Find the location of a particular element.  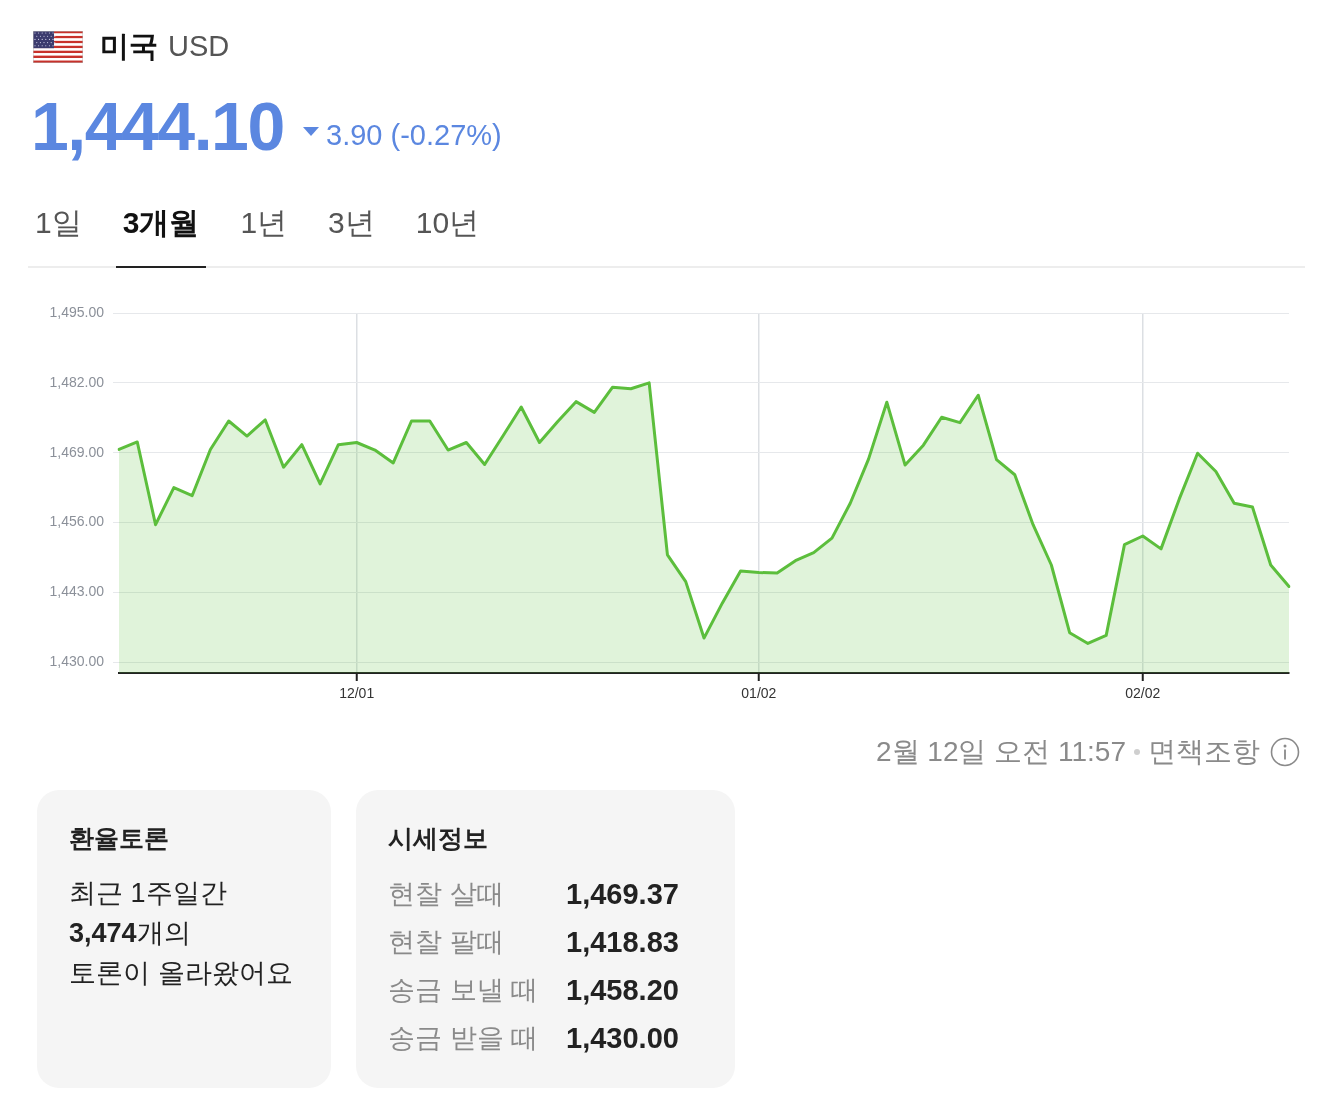

text: 10년 is located at coordinates (447, 222).